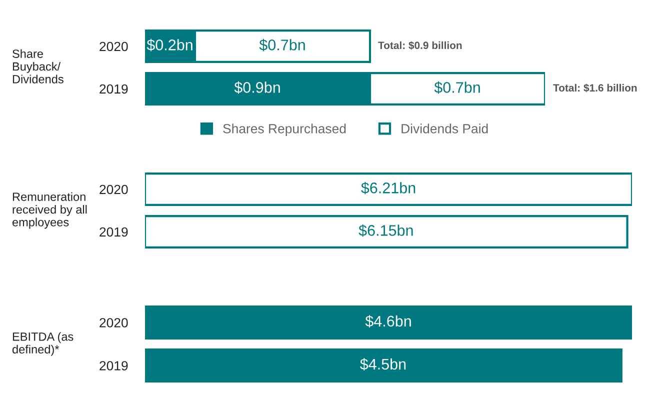 Image resolution: width=654 pixels, height=407 pixels. Describe the element at coordinates (595, 88) in the screenshot. I see `total-label: Total: $1.6 billion` at that location.